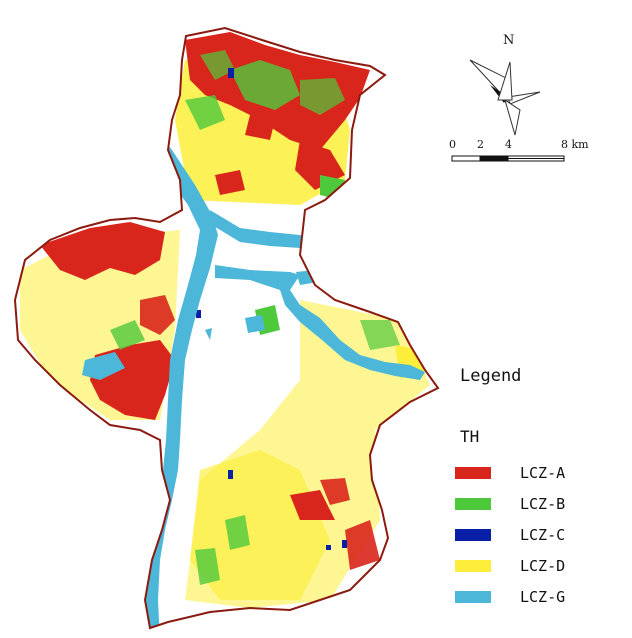 The image size is (632, 638). What do you see at coordinates (480, 144) in the screenshot?
I see `scale-tick-2: 2` at bounding box center [480, 144].